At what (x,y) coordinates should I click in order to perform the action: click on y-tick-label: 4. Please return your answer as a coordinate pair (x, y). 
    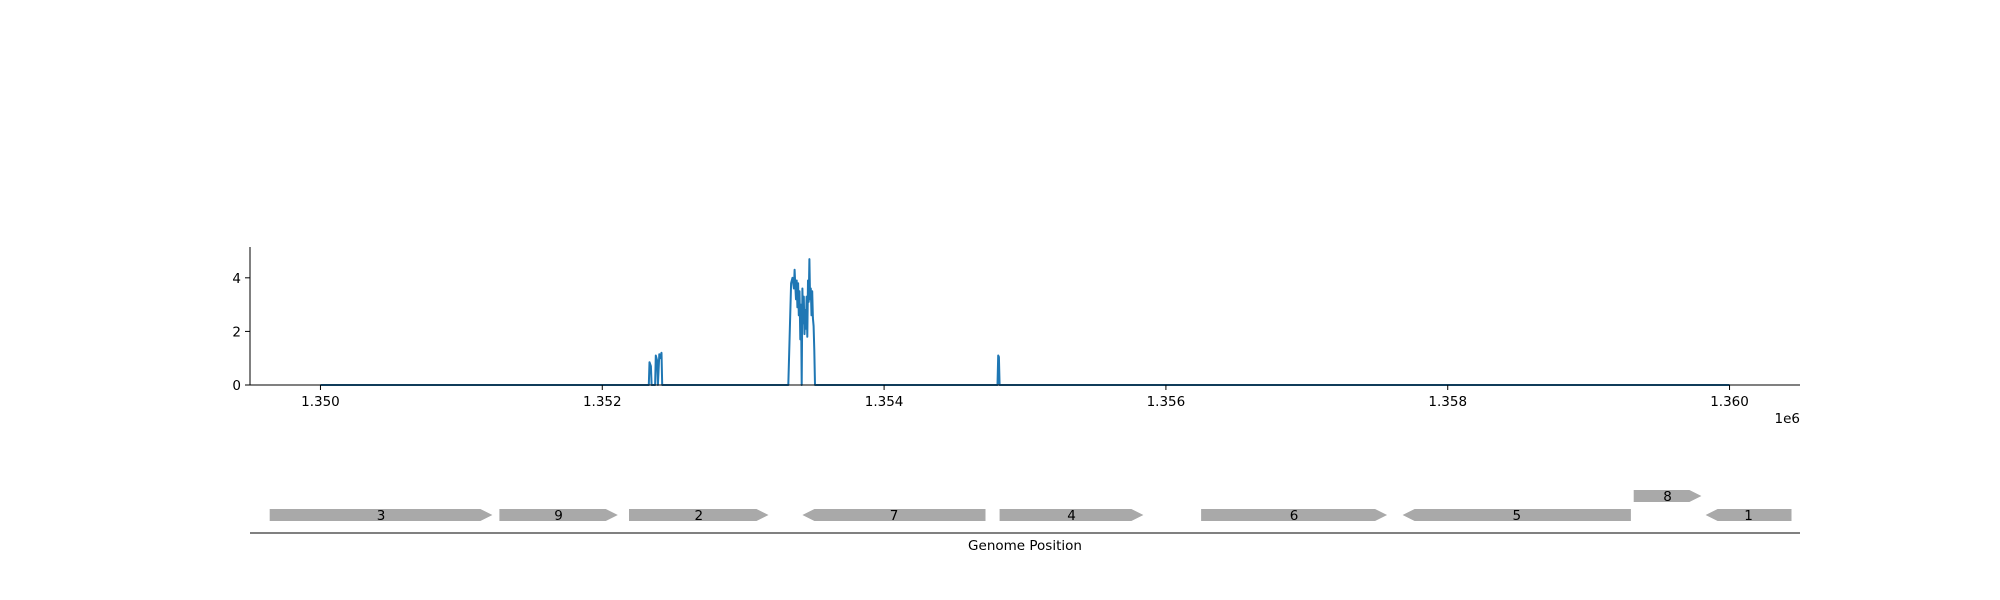
    Looking at the image, I should click on (236, 279).